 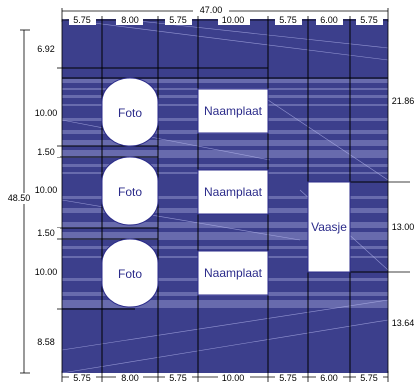 What do you see at coordinates (211, 10) in the screenshot?
I see `overall-width-label: 47.00` at bounding box center [211, 10].